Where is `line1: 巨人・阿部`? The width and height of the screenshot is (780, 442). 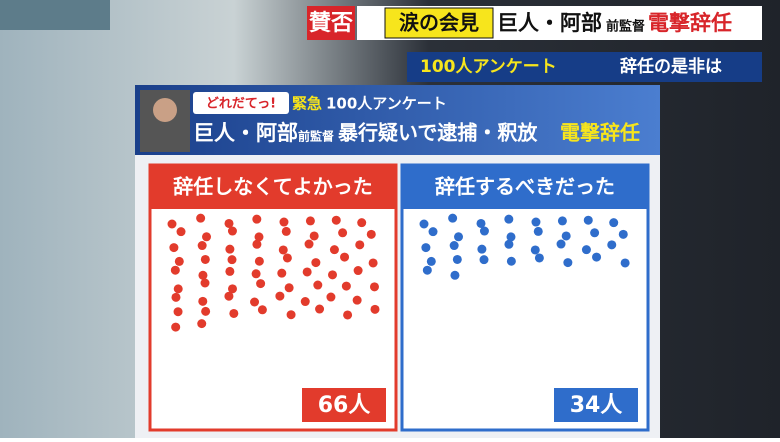 line1: 巨人・阿部 is located at coordinates (245, 133).